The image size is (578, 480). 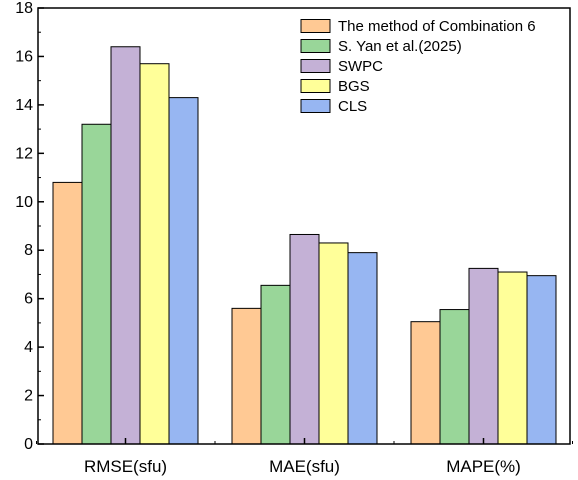 What do you see at coordinates (125, 466) in the screenshot?
I see `x-category-label: RMSE(sfu)` at bounding box center [125, 466].